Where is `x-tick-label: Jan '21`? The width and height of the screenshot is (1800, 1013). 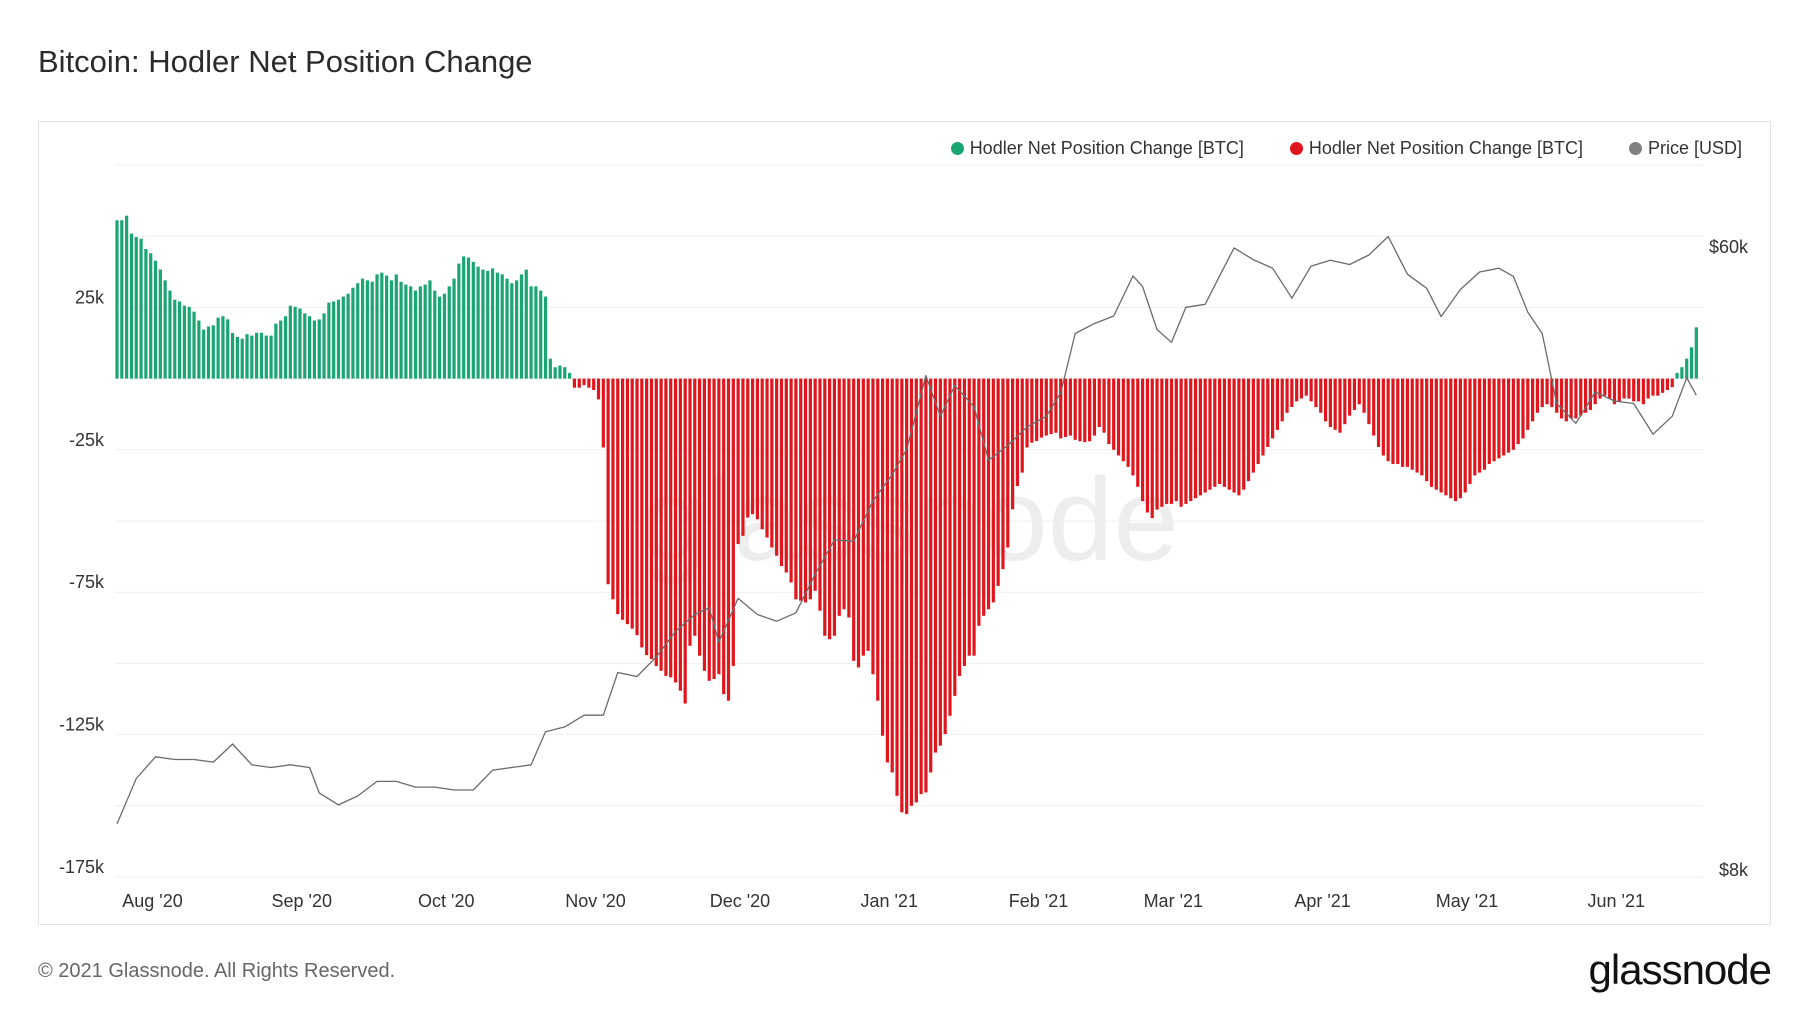
x-tick-label: Jan '21 is located at coordinates (888, 901).